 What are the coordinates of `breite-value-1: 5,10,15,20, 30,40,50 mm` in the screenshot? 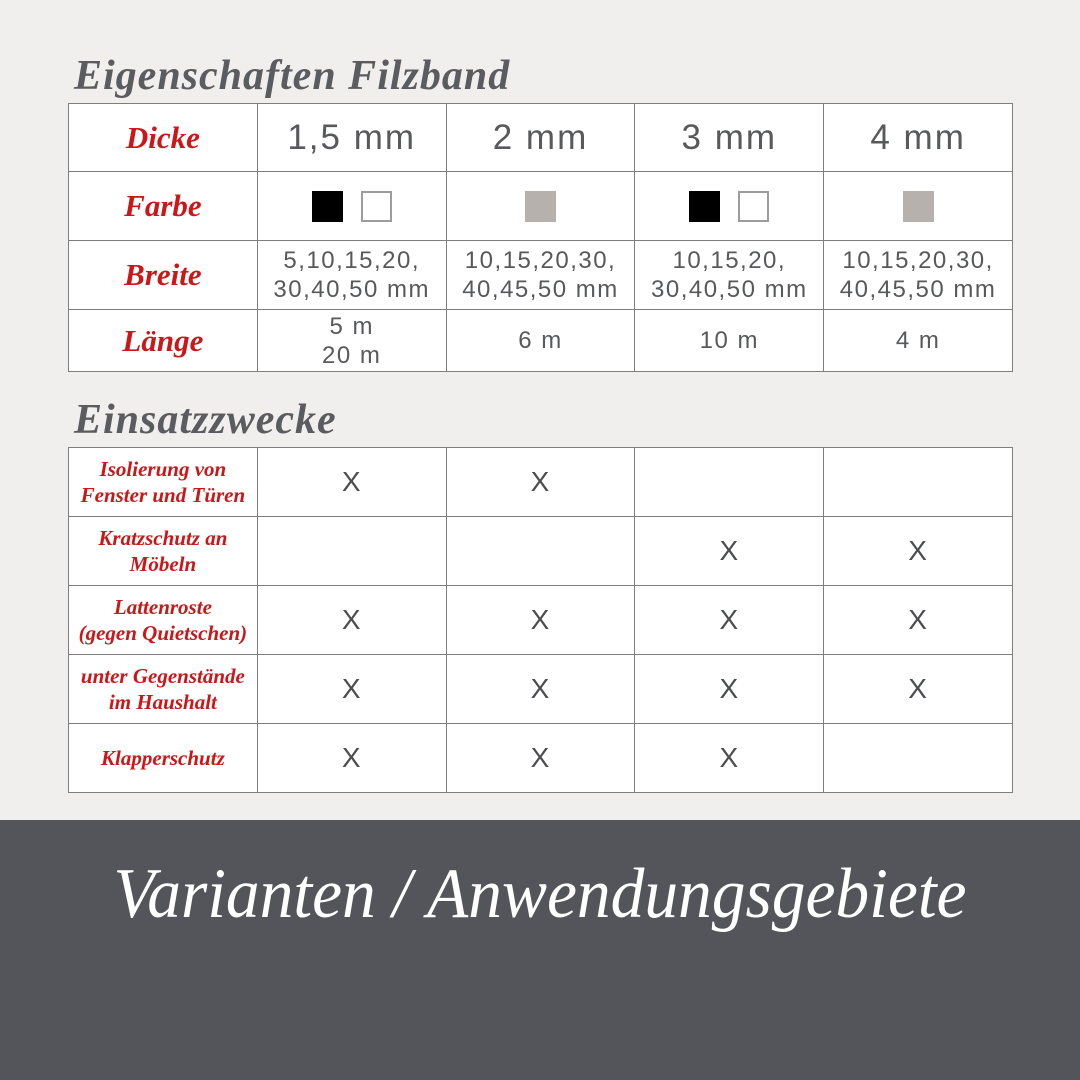 It's located at (351, 275).